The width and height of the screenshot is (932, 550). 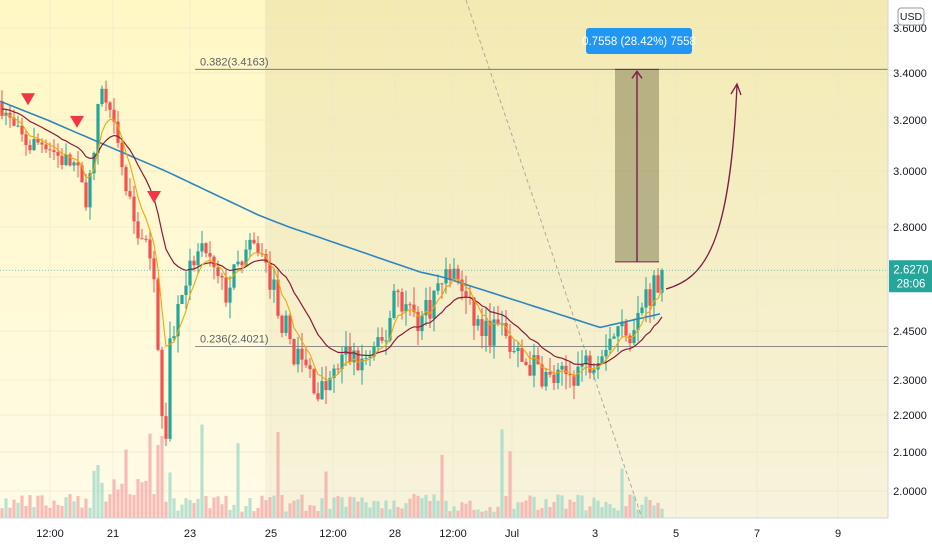 I want to click on x-tick-label: 21, so click(x=113, y=534).